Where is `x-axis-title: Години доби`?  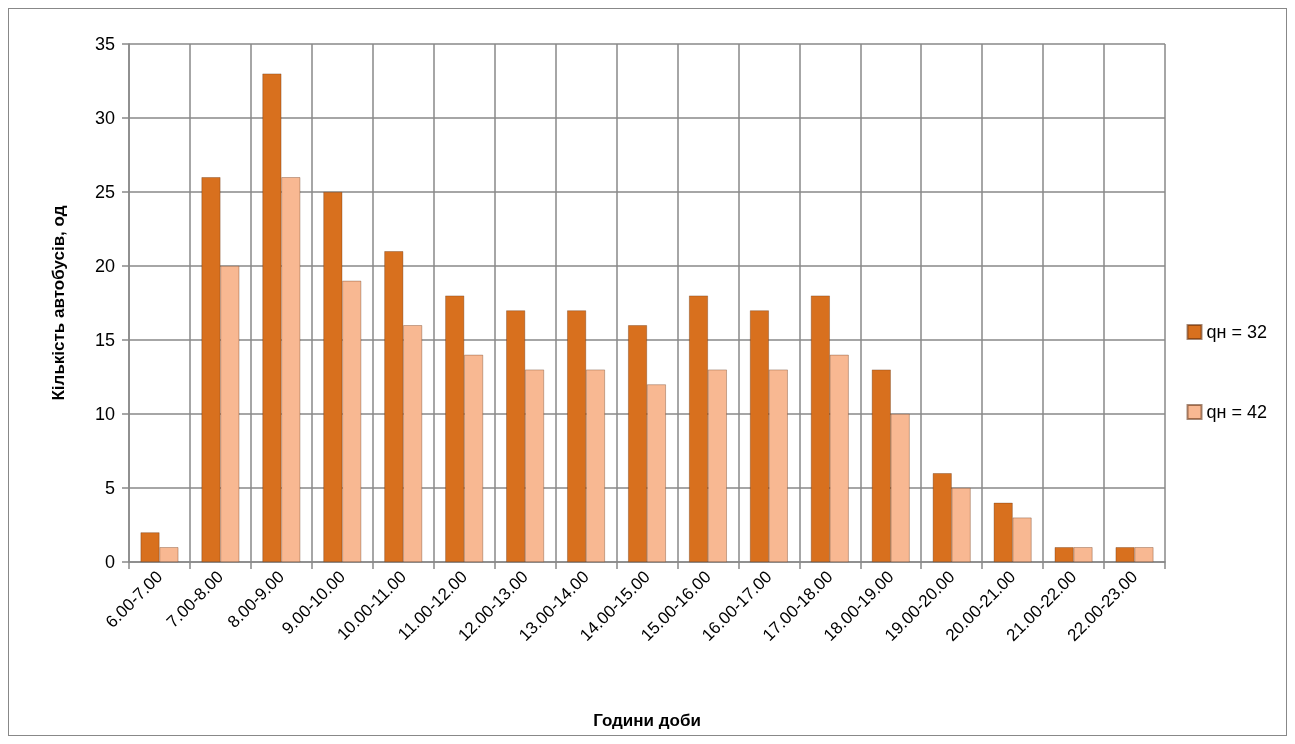 x-axis-title: Години доби is located at coordinates (647, 720).